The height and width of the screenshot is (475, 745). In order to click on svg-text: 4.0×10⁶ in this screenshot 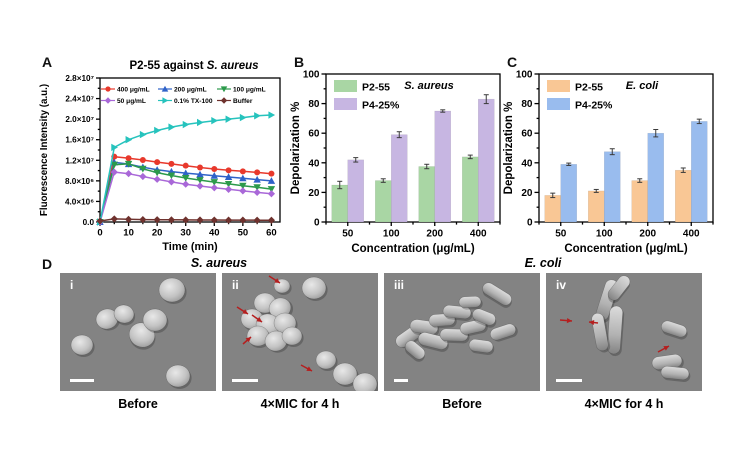, I will do `click(79, 201)`.